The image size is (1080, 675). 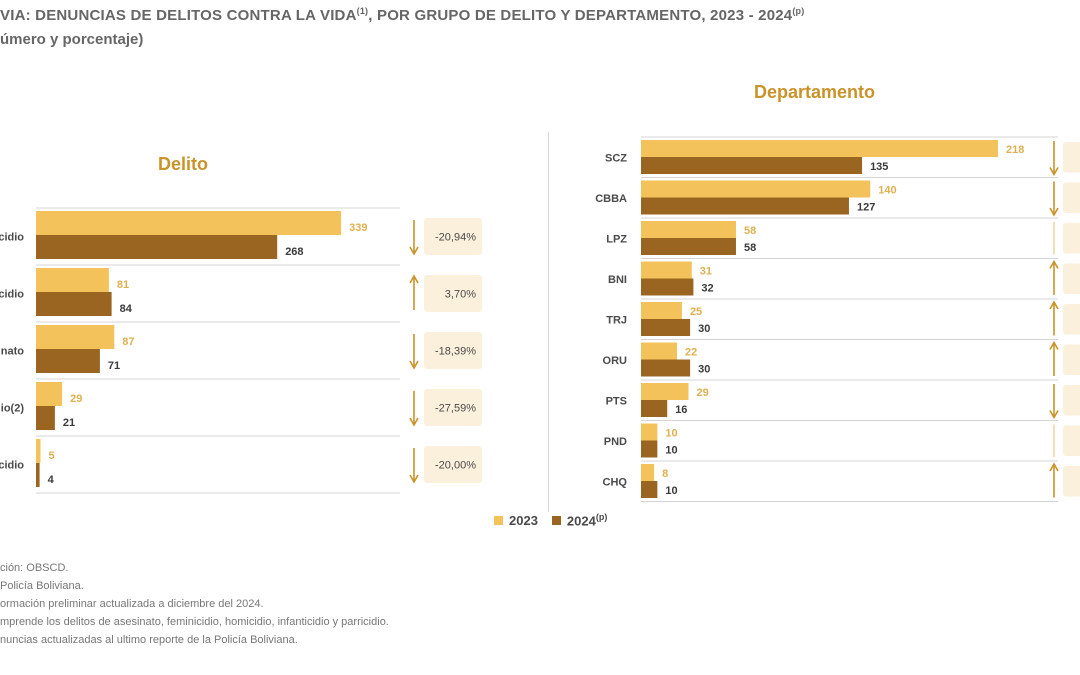 I want to click on delito-value-2024-1: 84, so click(x=126, y=309).